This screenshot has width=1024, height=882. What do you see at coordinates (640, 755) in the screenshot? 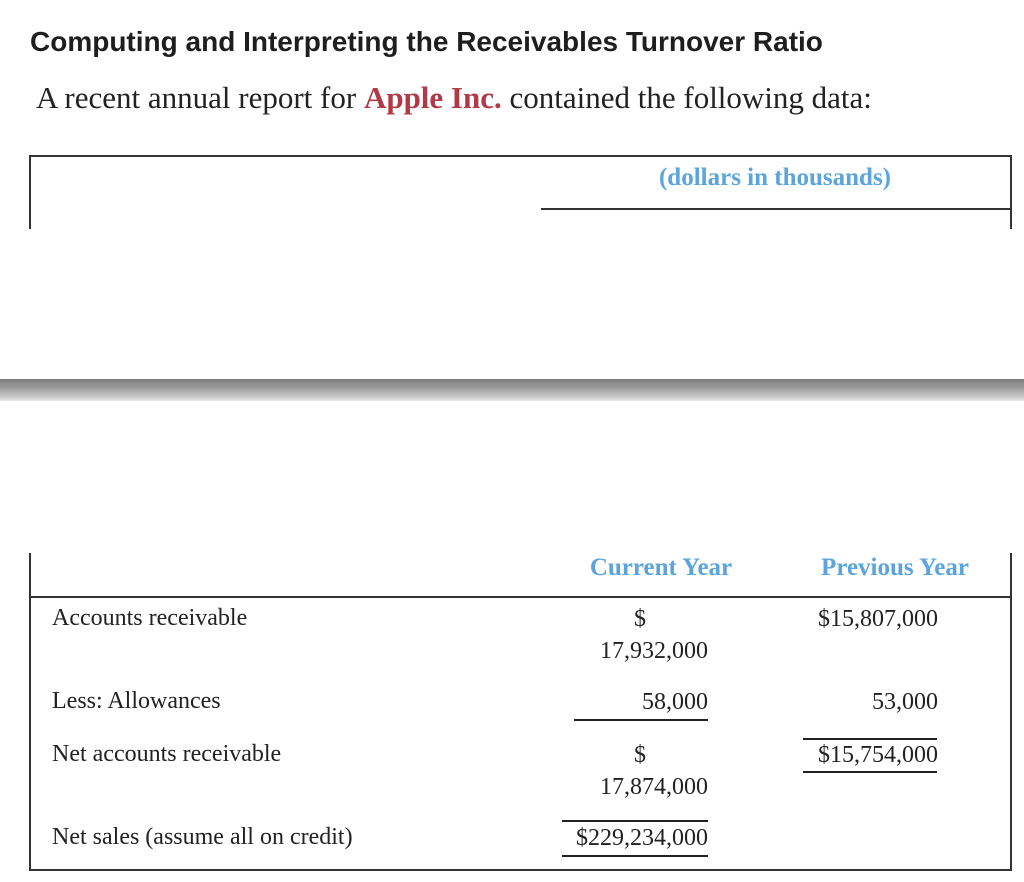
I see `cell-net-ar-current-symbol: $` at bounding box center [640, 755].